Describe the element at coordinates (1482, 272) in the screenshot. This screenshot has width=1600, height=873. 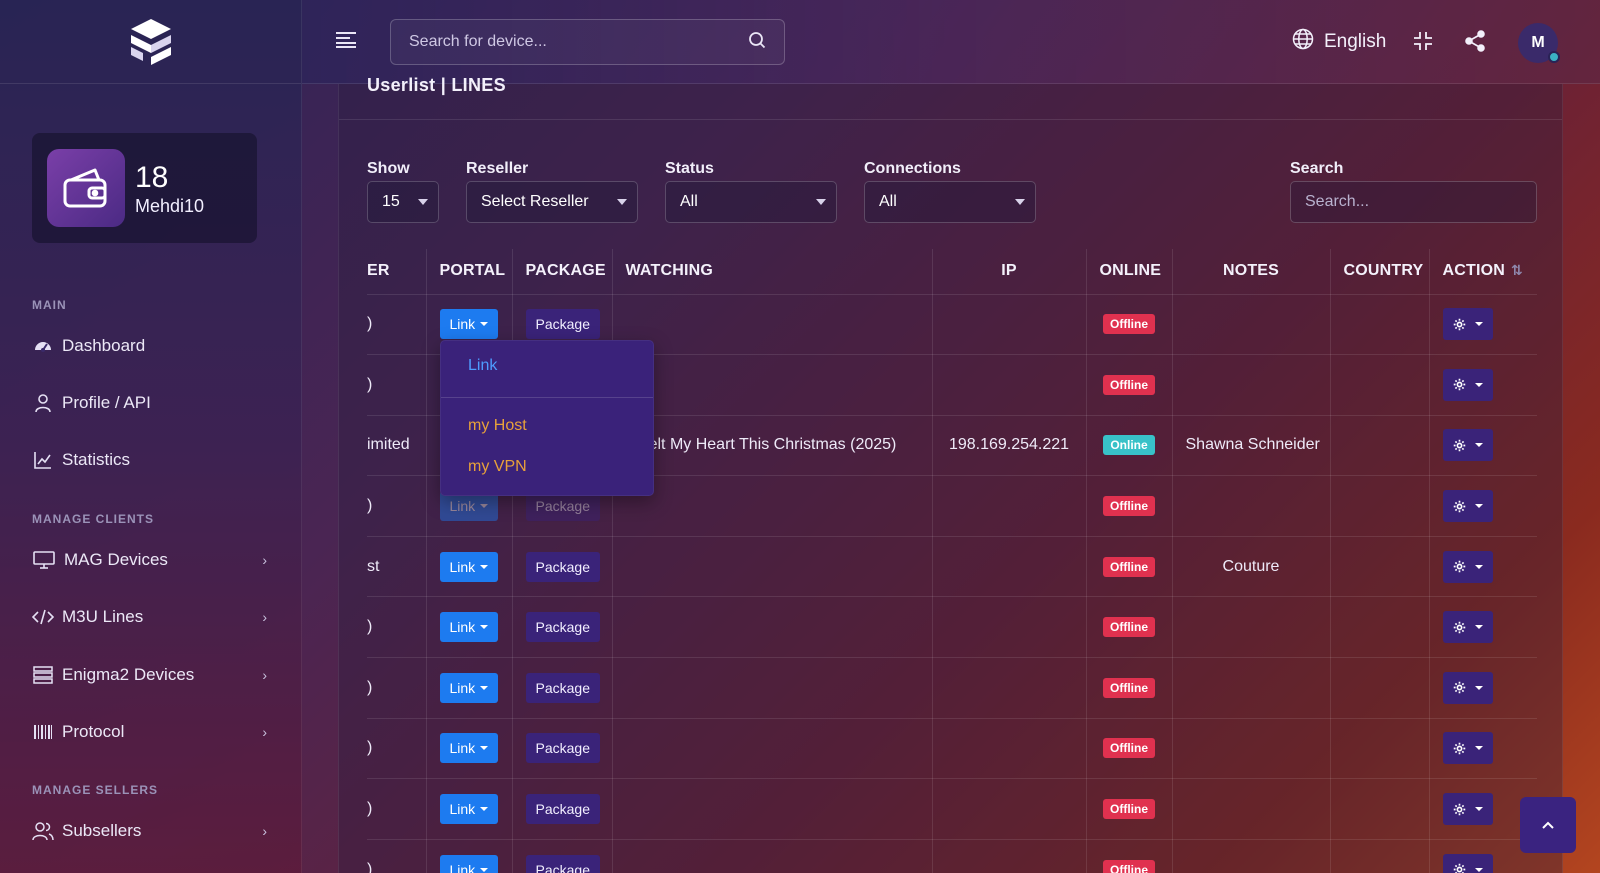
I see `col-action: ACTION ⇅` at that location.